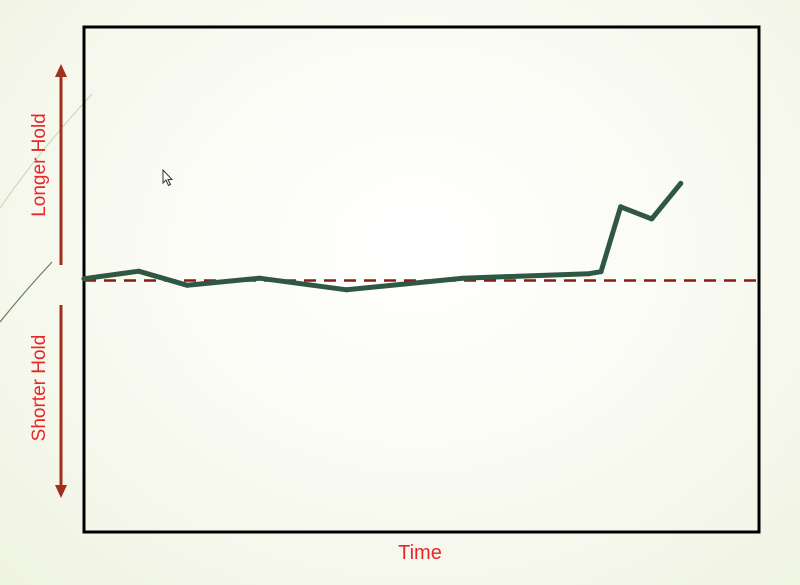 The image size is (800, 585). Describe the element at coordinates (382, 236) in the screenshot. I see `series-points` at that location.